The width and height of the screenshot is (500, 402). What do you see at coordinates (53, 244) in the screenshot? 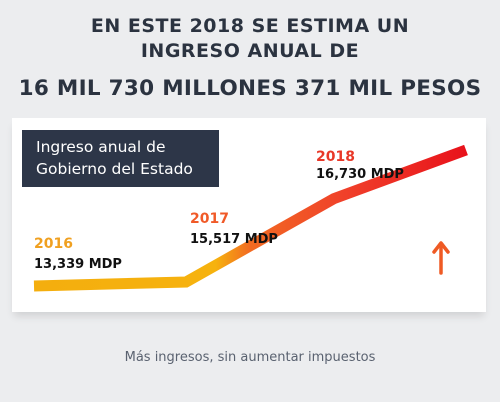
I see `year-label-2016: 2016` at bounding box center [53, 244].